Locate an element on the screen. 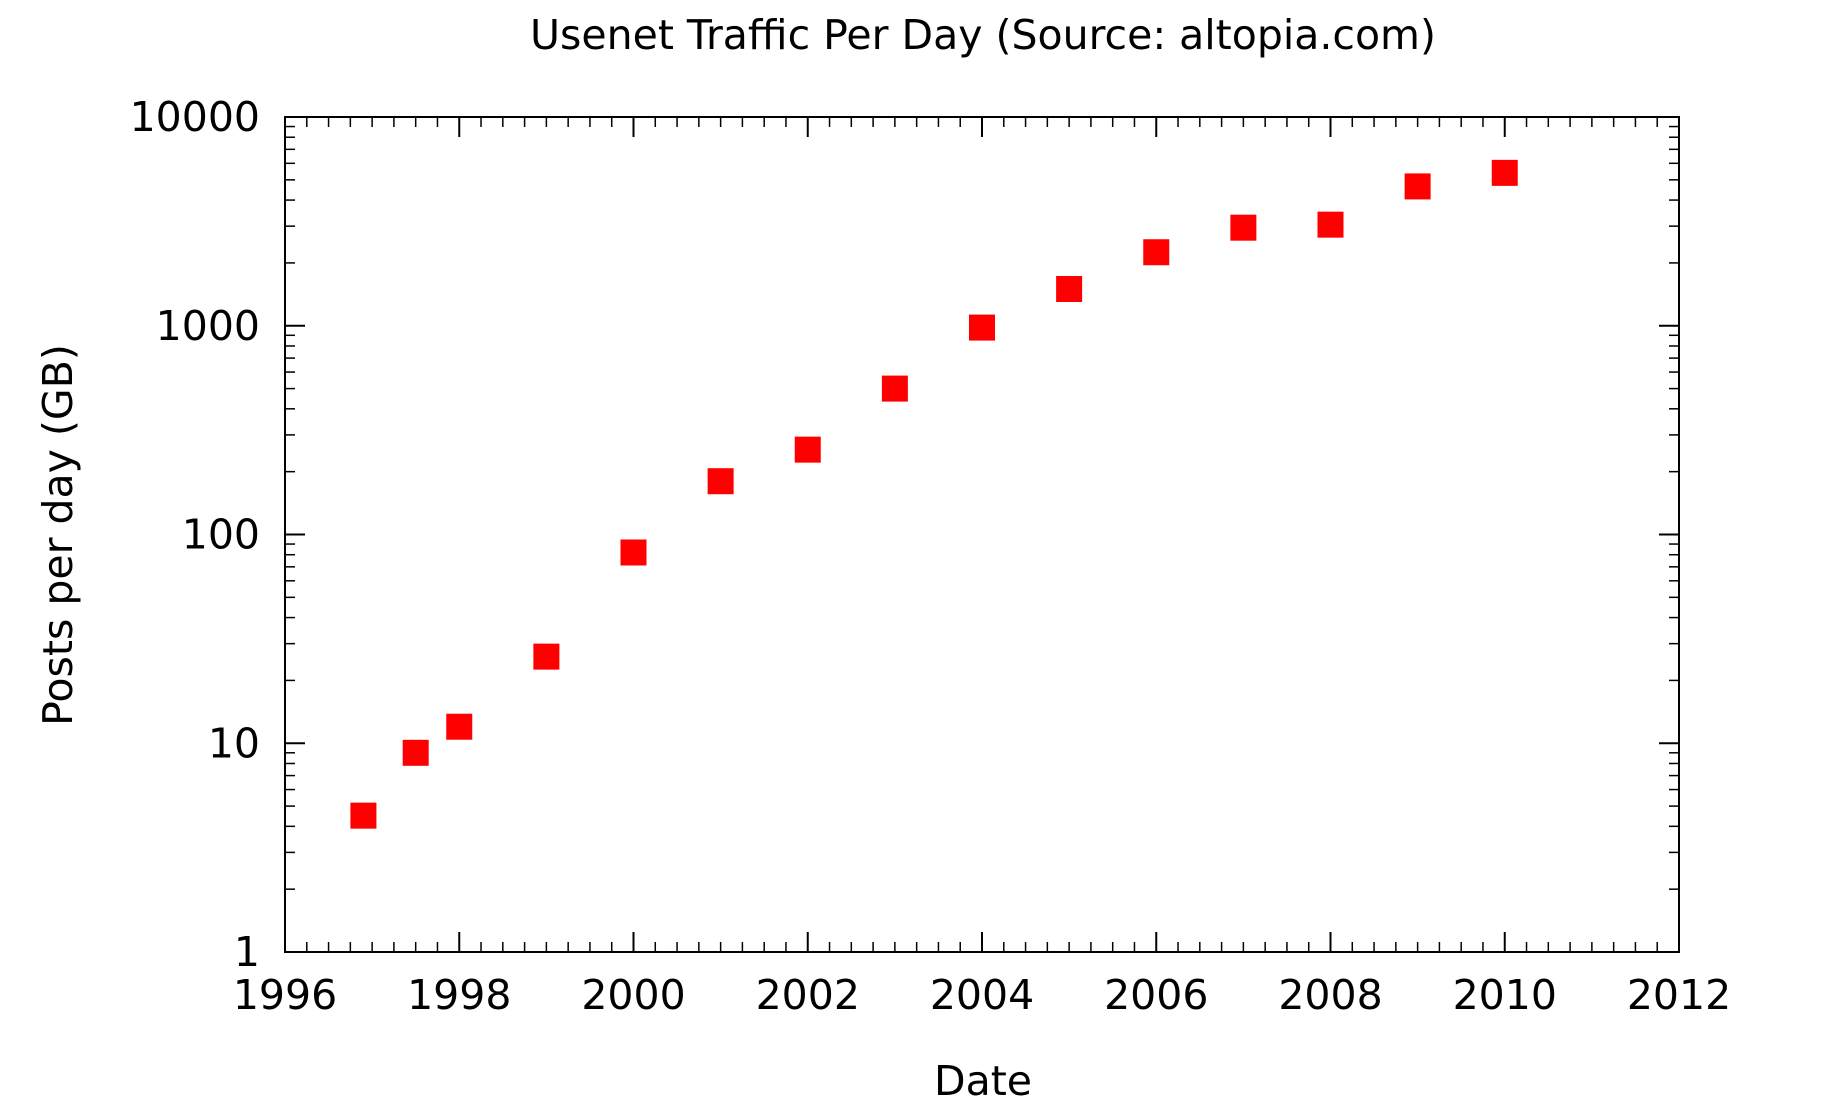  y-tick-label: 10000 is located at coordinates (195, 117).